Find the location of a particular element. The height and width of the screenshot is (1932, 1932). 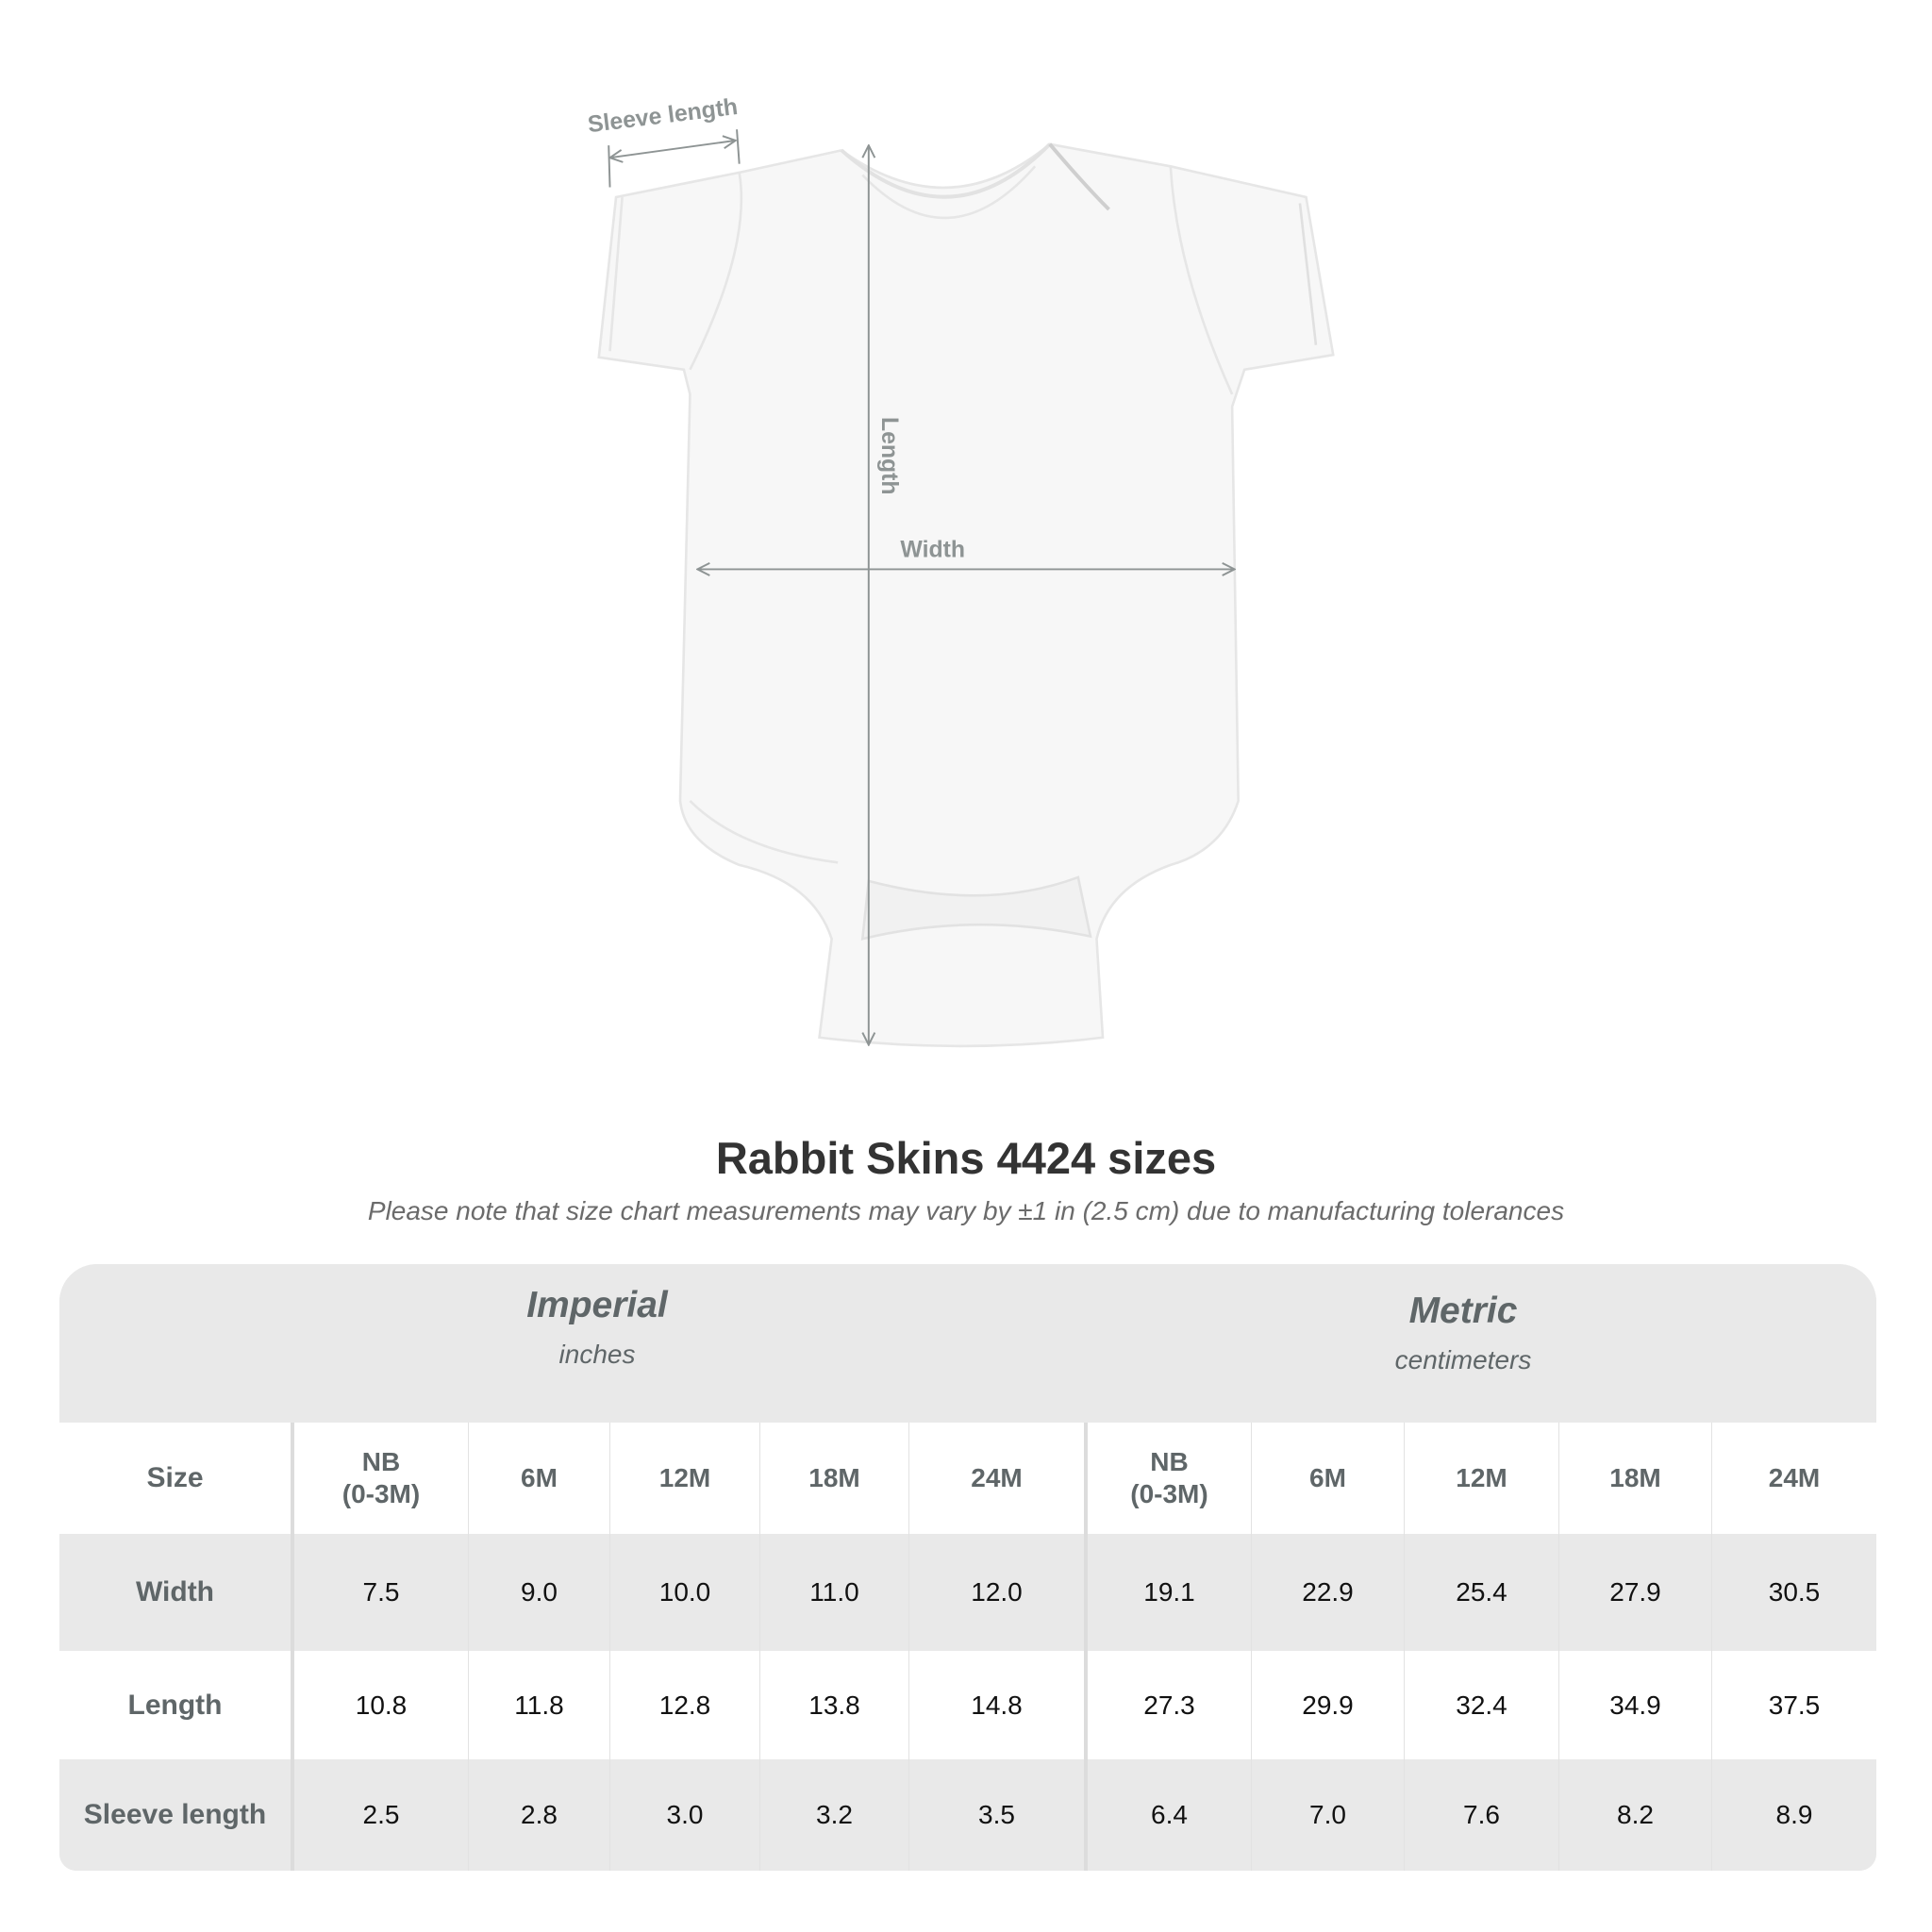

metric-value-cell: 7.6 is located at coordinates (1481, 1815).